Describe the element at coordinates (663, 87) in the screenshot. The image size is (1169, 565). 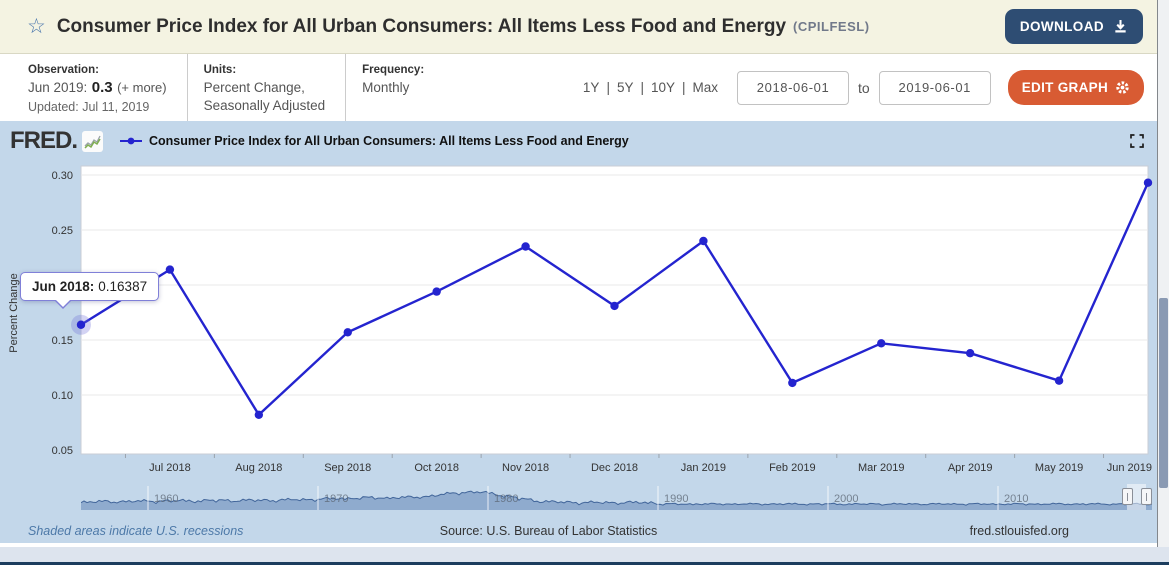
I see `range-10y: 10Y` at that location.